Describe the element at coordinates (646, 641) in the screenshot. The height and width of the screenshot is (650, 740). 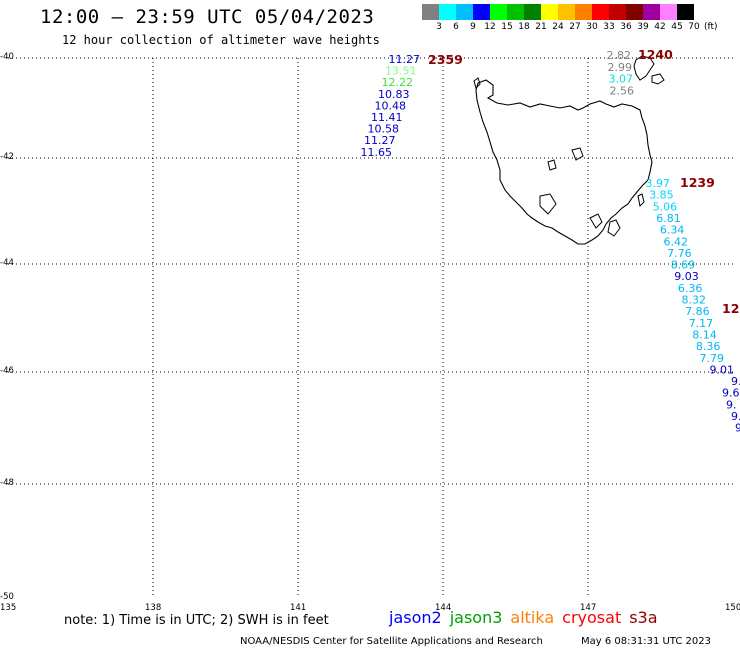
I see `footer-timestamp: May 6 08:31:31 UTC 2023` at that location.